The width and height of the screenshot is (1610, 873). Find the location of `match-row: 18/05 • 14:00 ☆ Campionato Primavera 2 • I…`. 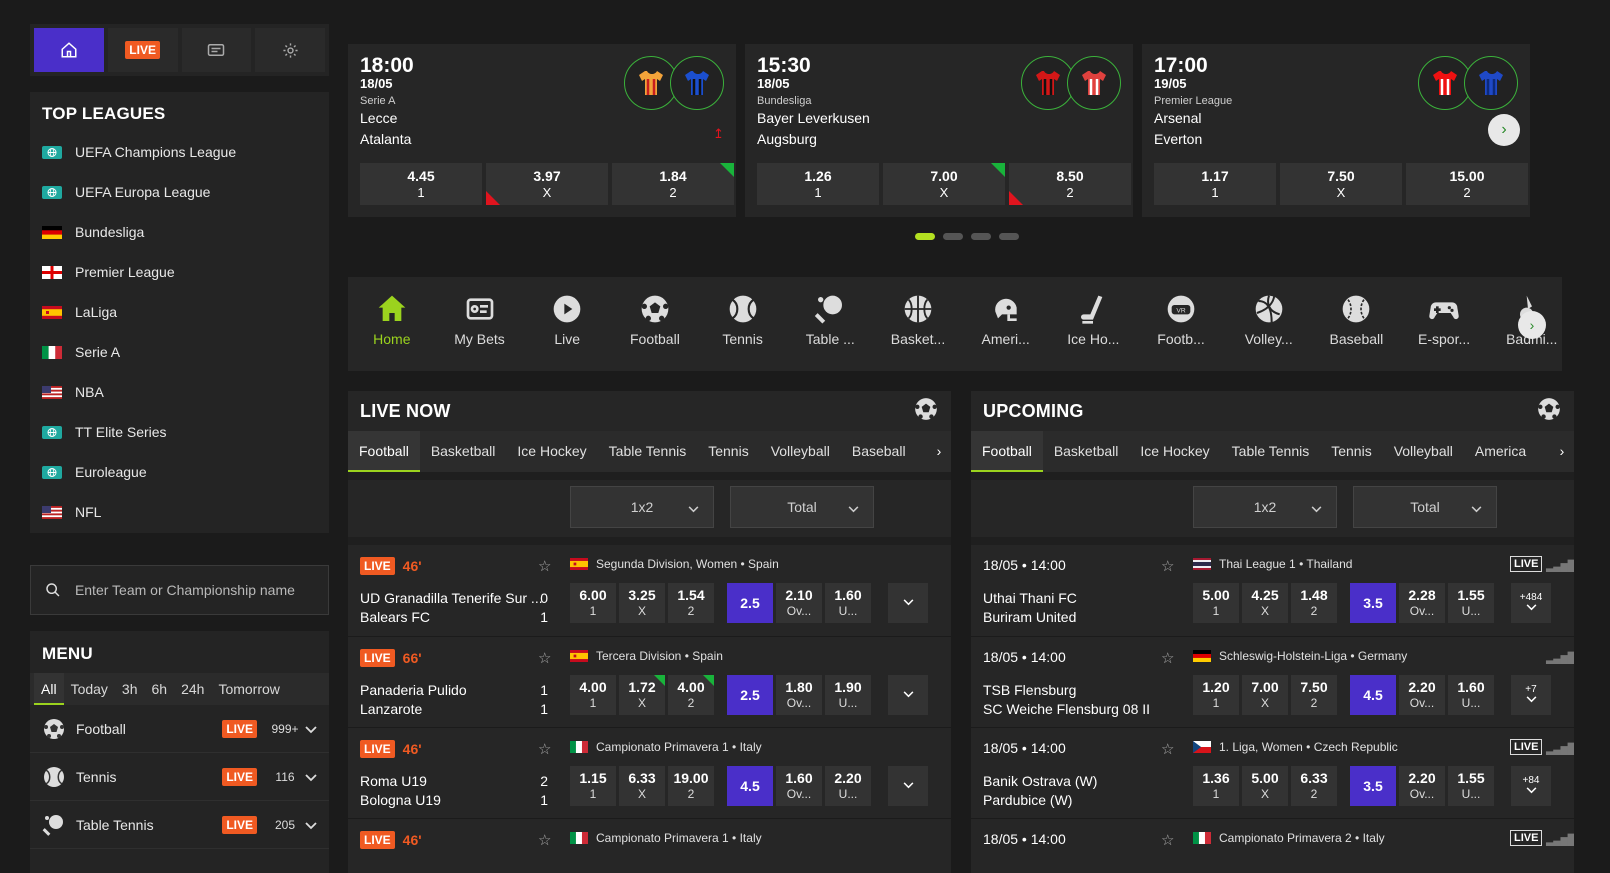

match-row: 18/05 • 14:00 ☆ Campionato Primavera 2 • I… is located at coordinates (1272, 845).